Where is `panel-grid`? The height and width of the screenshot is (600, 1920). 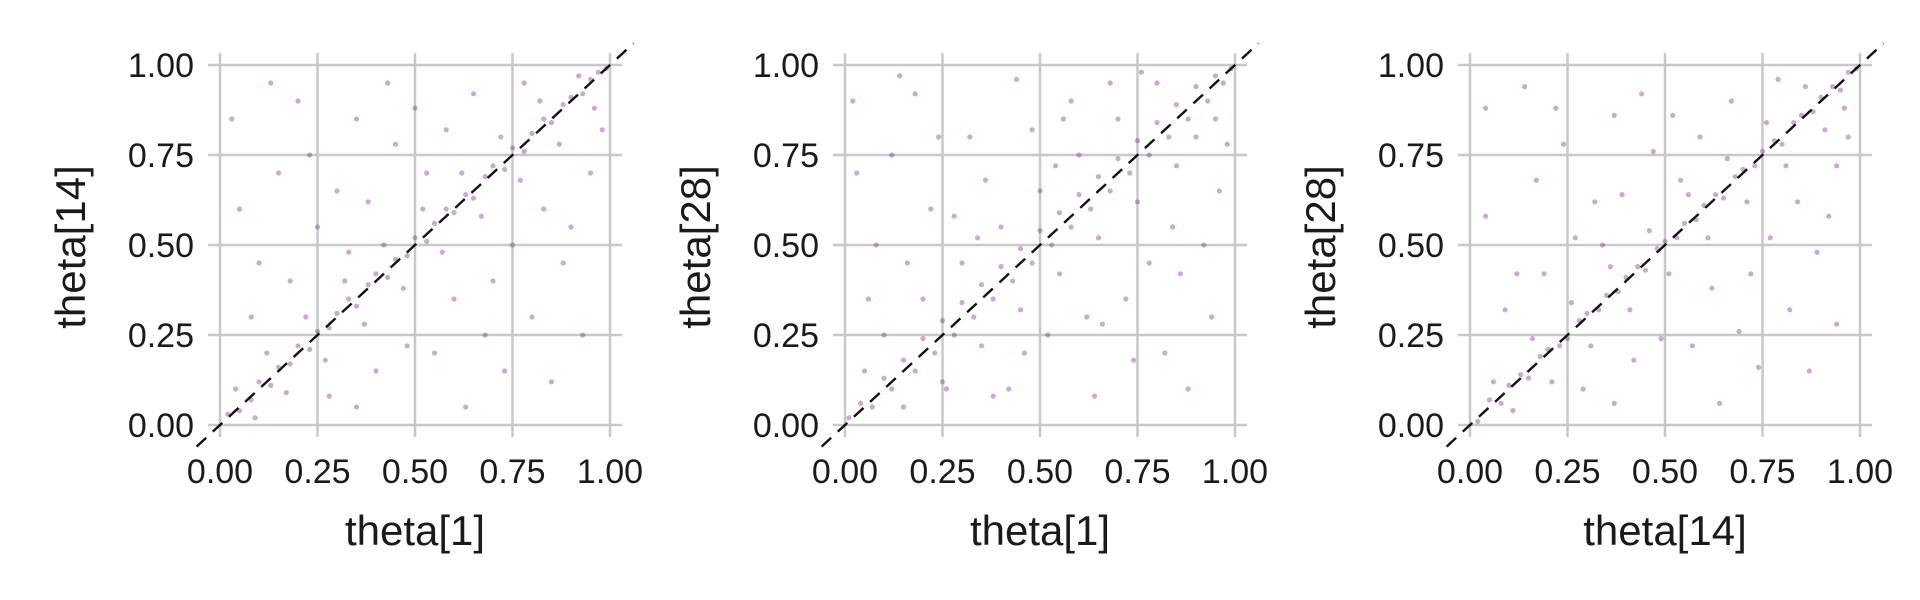 panel-grid is located at coordinates (415, 245).